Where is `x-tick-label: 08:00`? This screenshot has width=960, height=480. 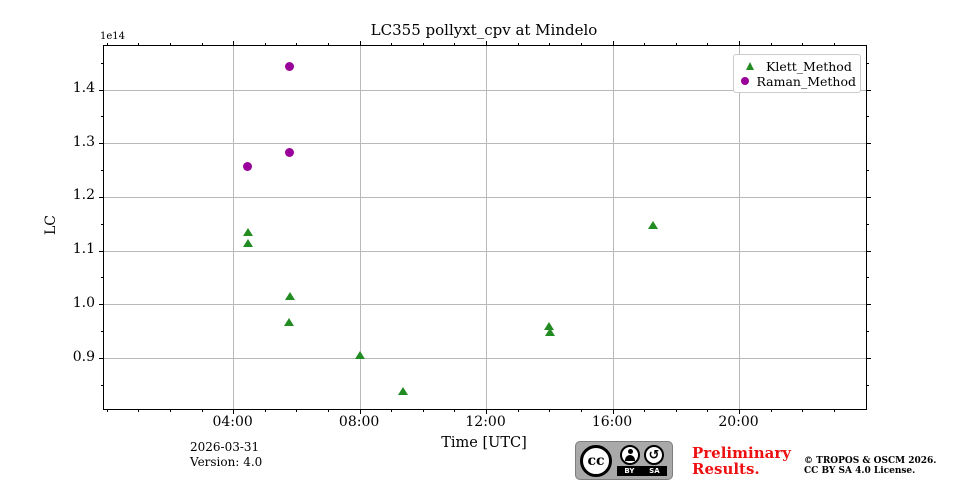 x-tick-label: 08:00 is located at coordinates (359, 422).